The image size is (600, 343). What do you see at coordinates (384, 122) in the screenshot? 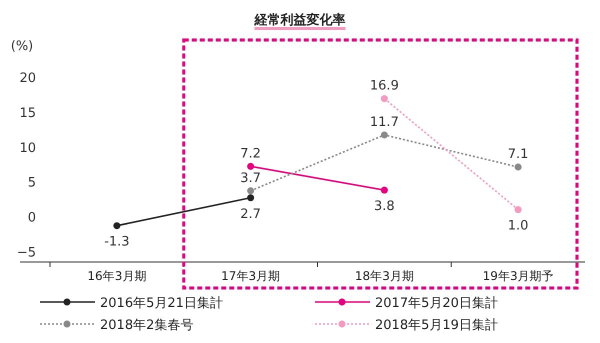
I see `data-label: 11.7` at bounding box center [384, 122].